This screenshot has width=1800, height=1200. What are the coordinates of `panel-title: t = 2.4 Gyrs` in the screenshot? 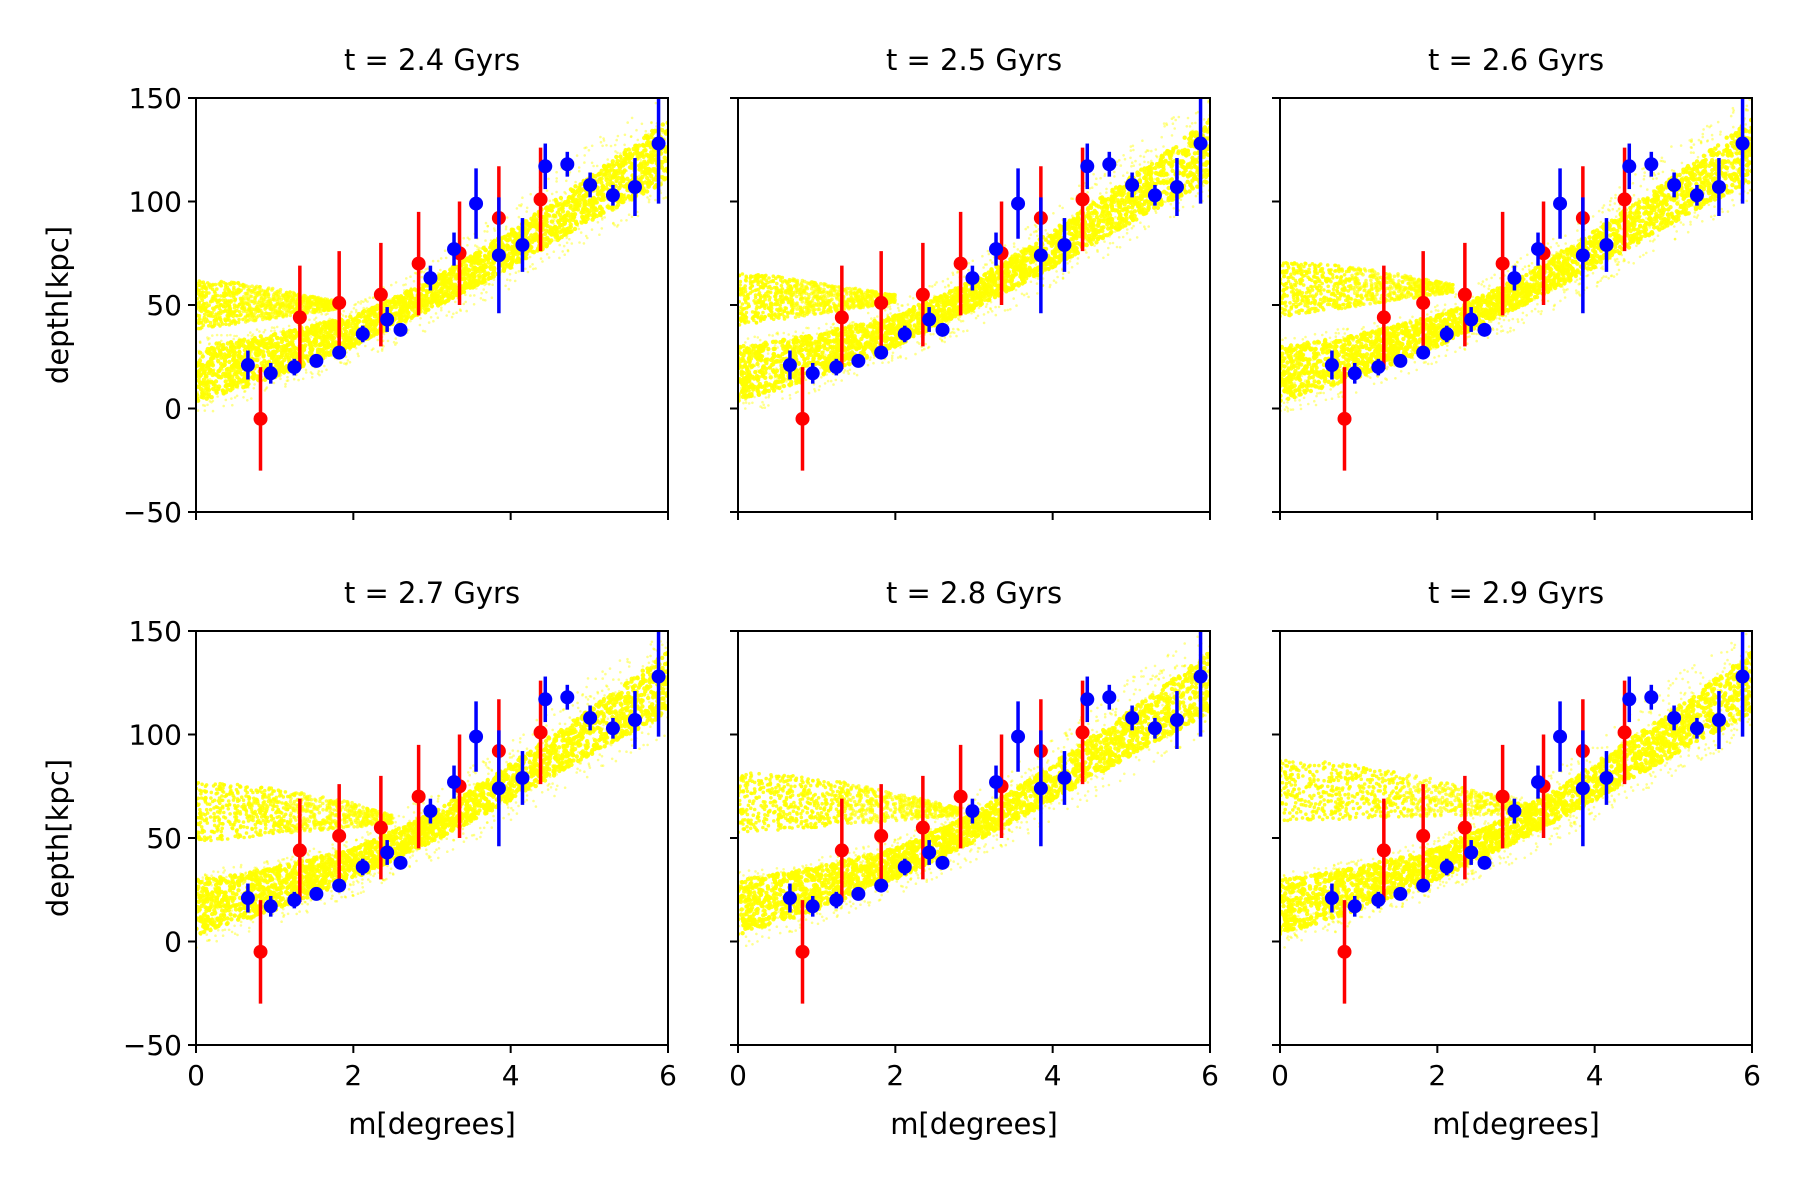 It's located at (432, 60).